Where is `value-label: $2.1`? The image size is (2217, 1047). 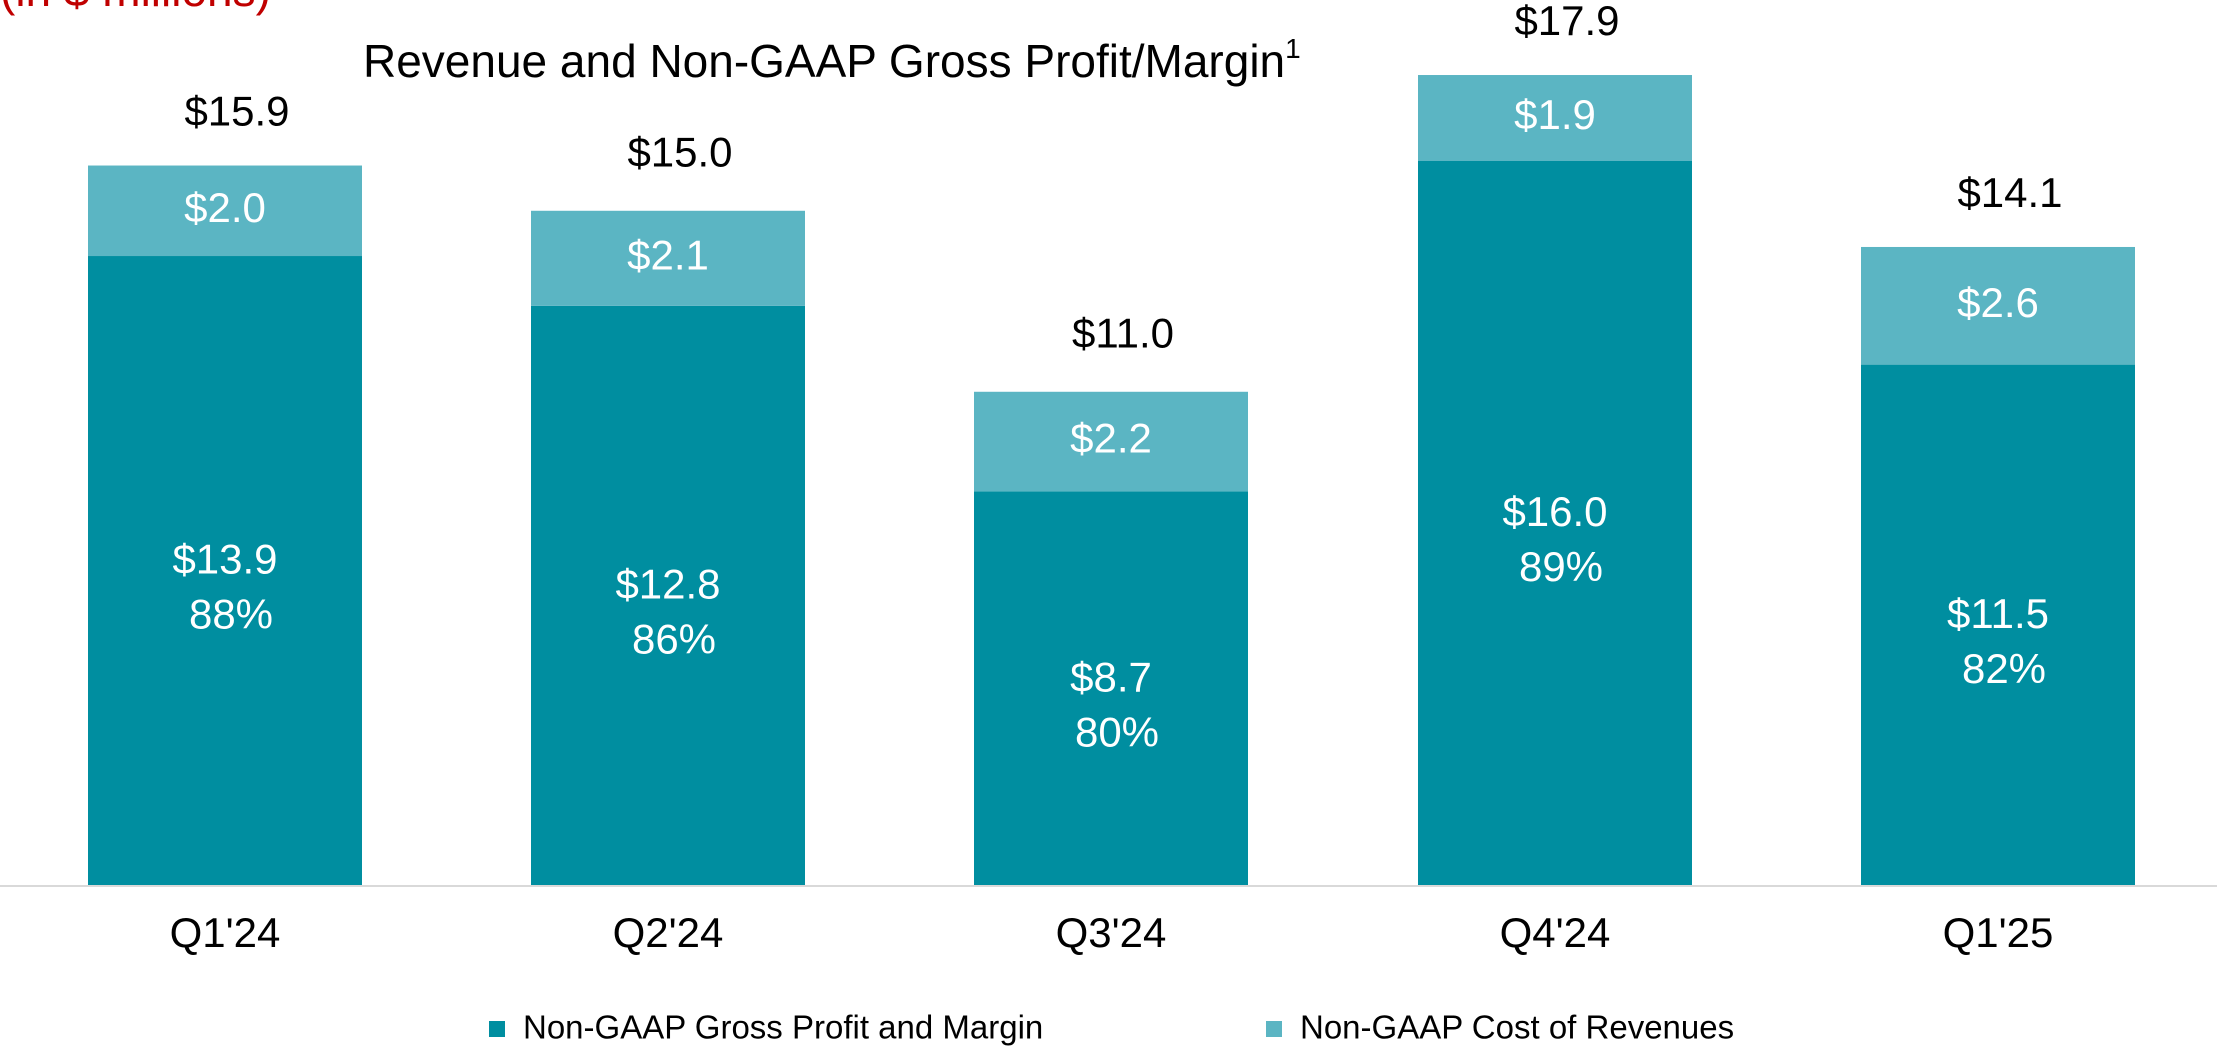
value-label: $2.1 is located at coordinates (668, 254).